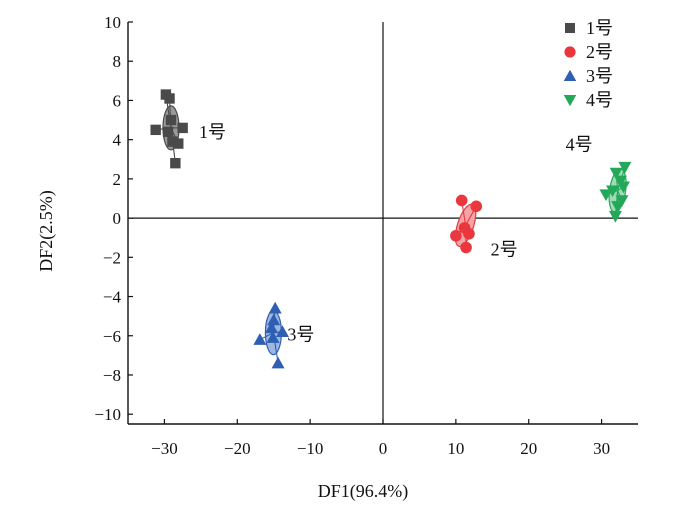  What do you see at coordinates (112, 336) in the screenshot?
I see `y-tick-label: −6` at bounding box center [112, 336].